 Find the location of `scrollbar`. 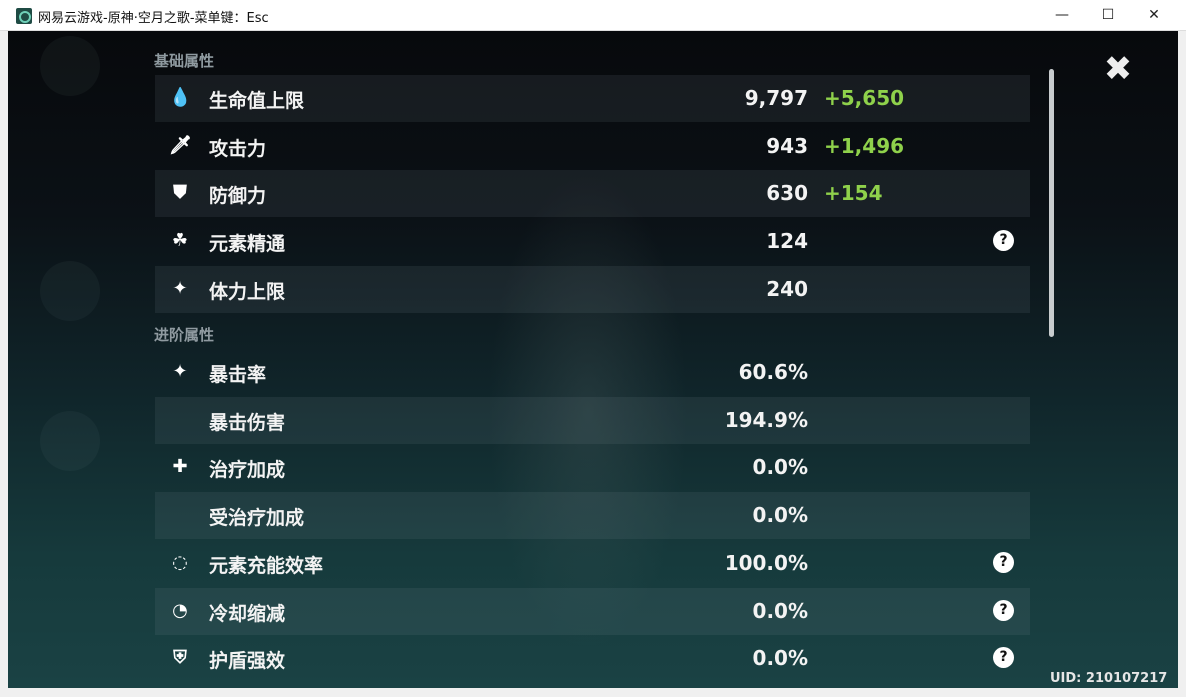

scrollbar is located at coordinates (1051, 203).